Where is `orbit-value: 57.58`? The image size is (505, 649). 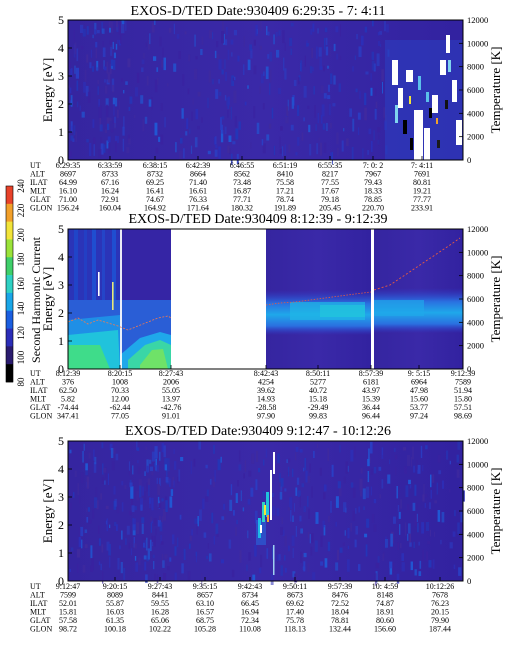
orbit-value: 57.58 is located at coordinates (68, 620).